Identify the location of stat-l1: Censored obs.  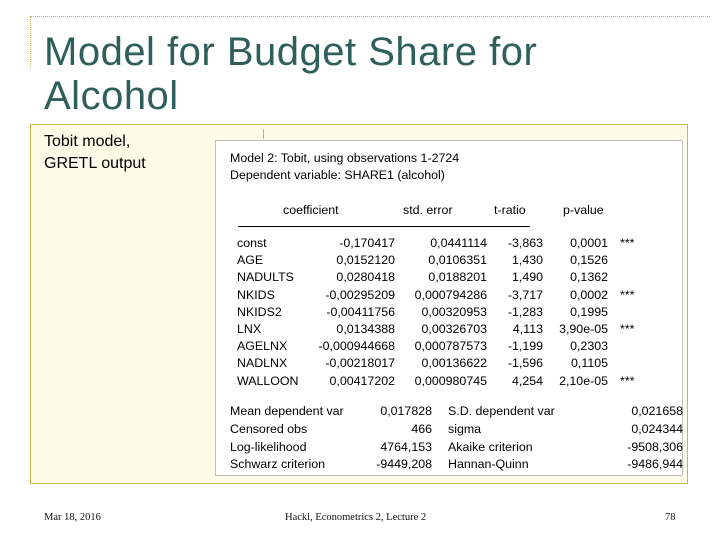
(269, 428).